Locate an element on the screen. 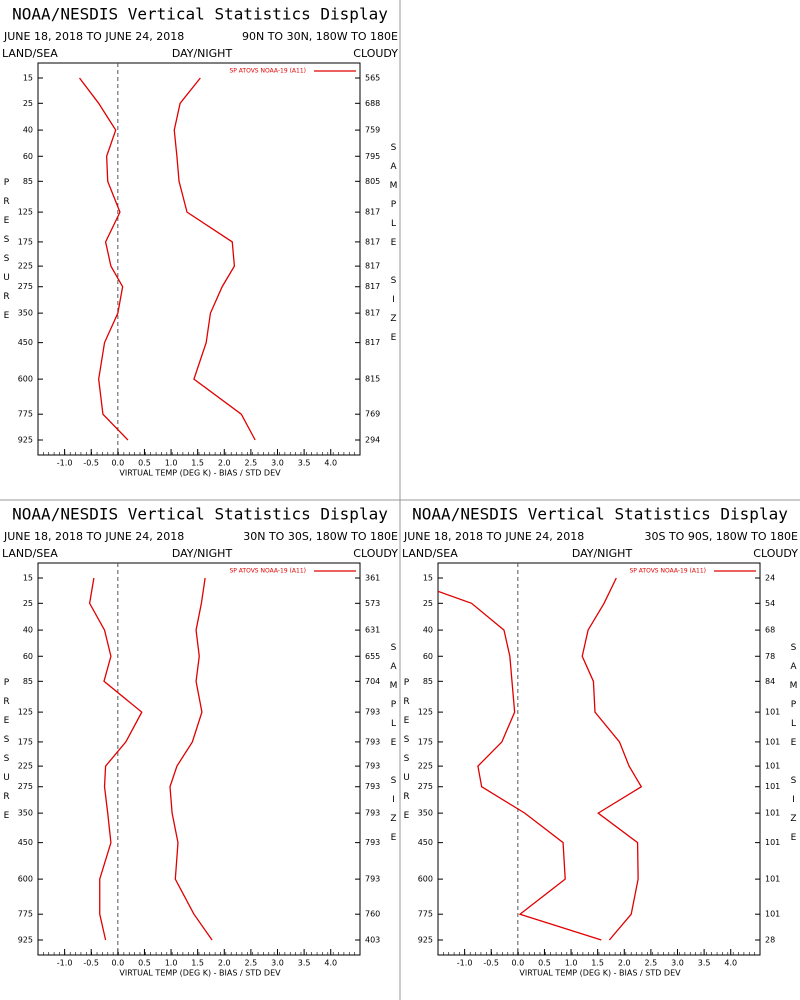 The height and width of the screenshot is (1000, 800). sample-size: 24 is located at coordinates (770, 578).